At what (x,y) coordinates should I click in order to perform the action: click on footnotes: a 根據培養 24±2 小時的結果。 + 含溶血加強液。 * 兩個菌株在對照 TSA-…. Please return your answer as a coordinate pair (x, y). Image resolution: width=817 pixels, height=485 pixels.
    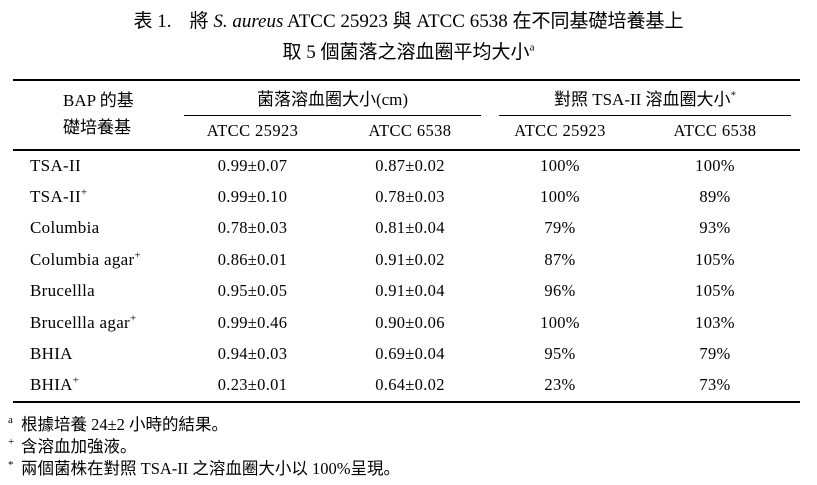
    Looking at the image, I should click on (412, 447).